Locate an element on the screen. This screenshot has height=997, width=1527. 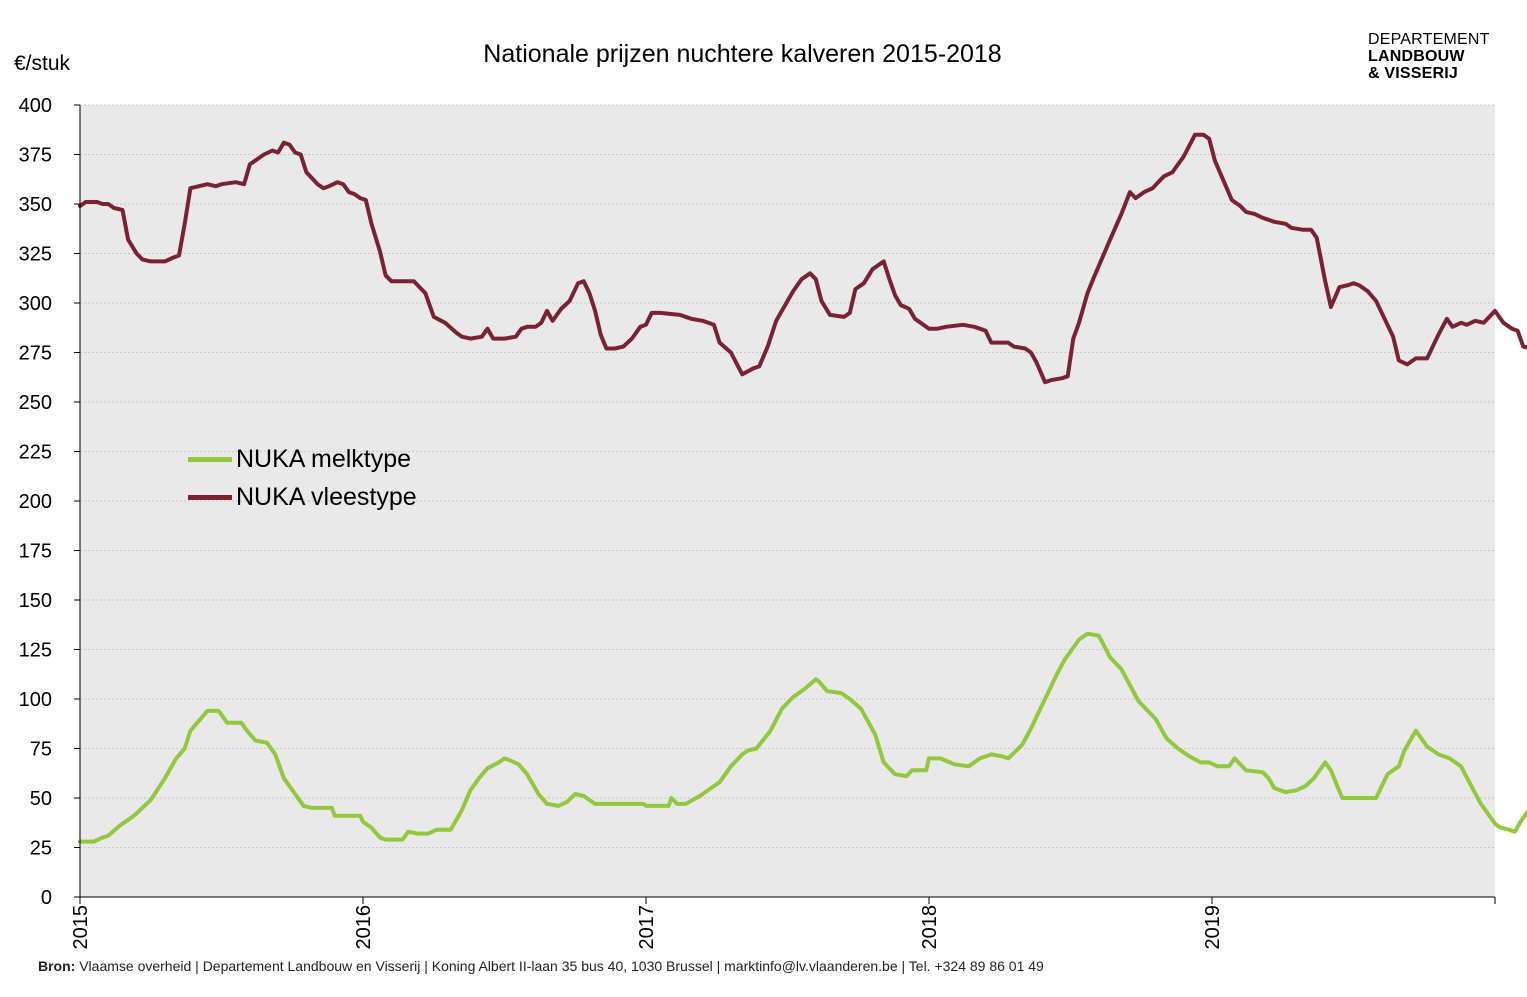
x-tick-label-2018: 2018 is located at coordinates (930, 927).